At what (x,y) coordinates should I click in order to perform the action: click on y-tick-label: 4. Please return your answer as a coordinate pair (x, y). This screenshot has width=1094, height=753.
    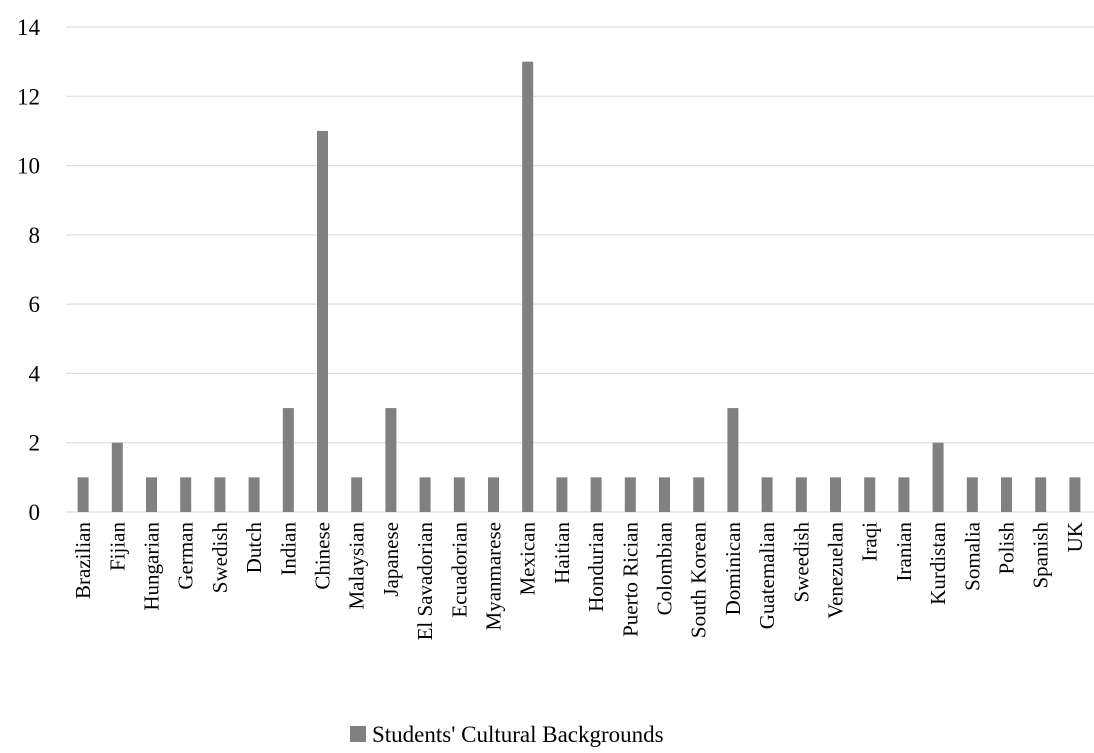
    Looking at the image, I should click on (35, 373).